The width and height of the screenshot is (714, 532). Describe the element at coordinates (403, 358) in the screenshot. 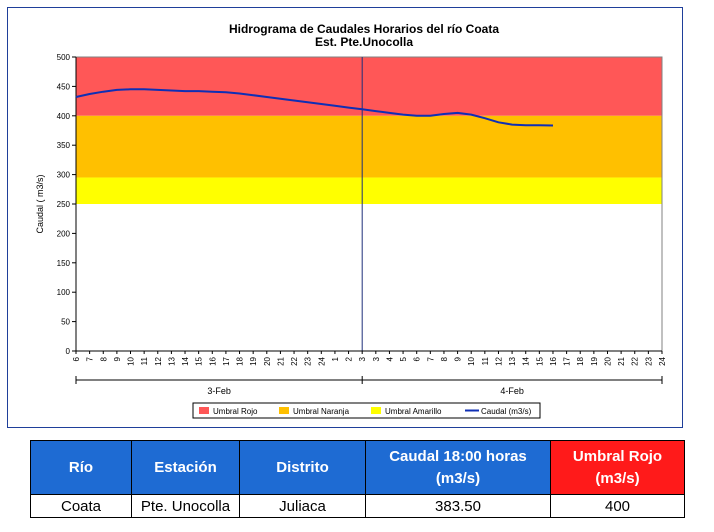

I see `x-tick-label: 5` at that location.